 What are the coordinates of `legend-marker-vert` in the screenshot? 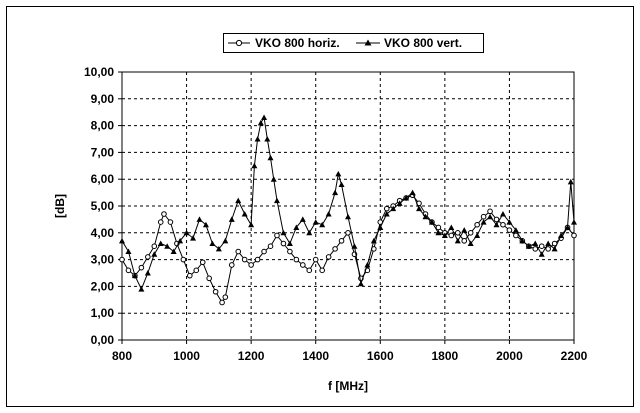 It's located at (368, 42).